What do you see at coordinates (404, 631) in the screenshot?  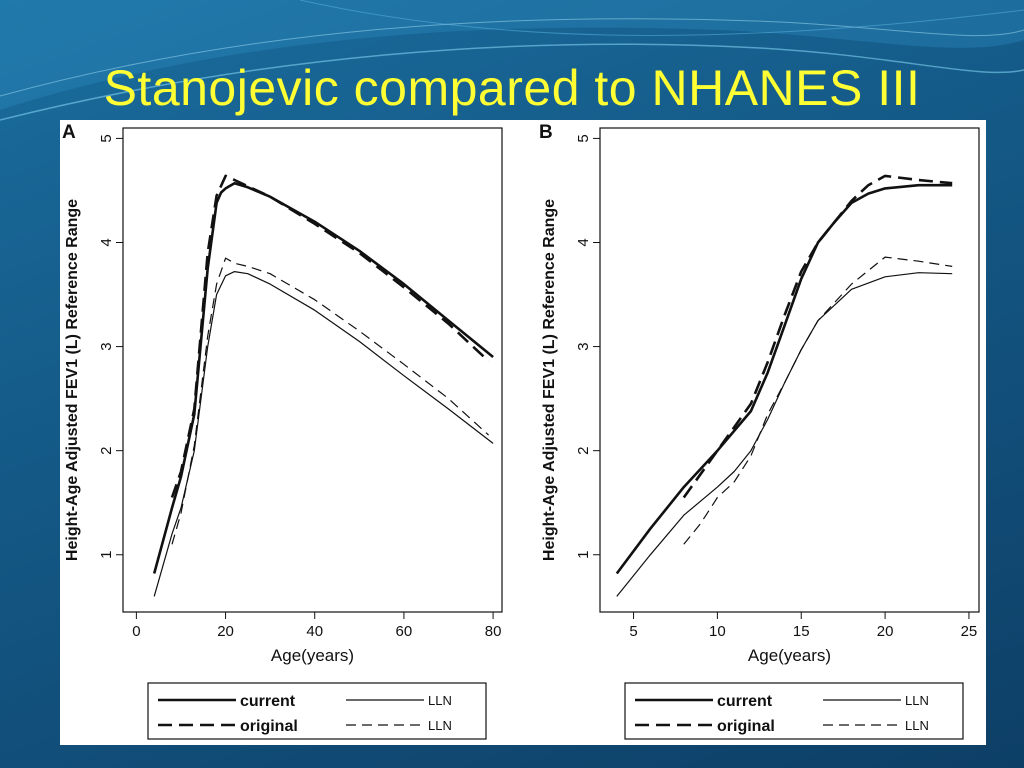 I see `x-tick-label: 60` at bounding box center [404, 631].